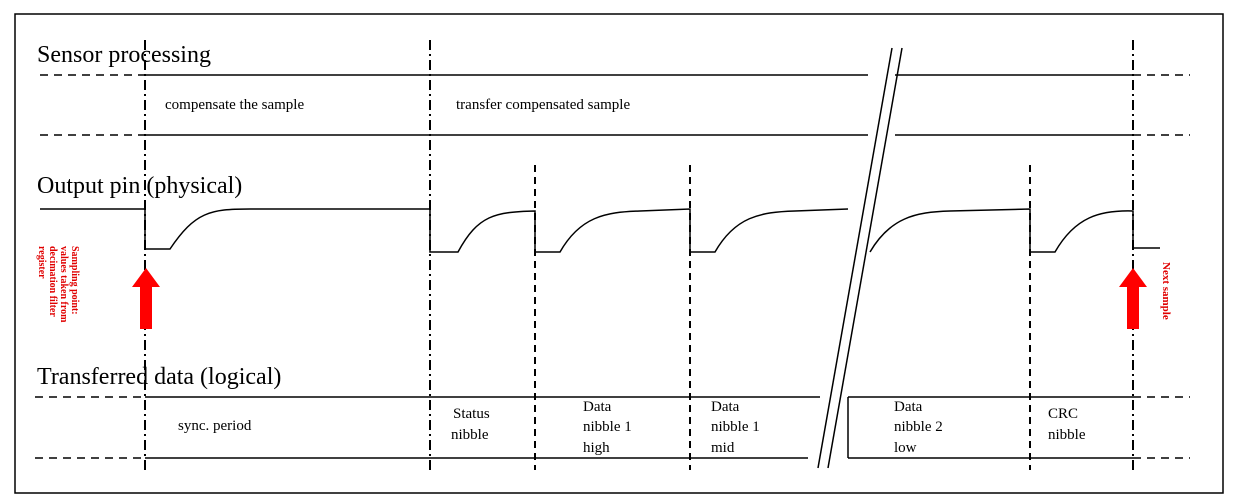 This screenshot has width=1239, height=497. What do you see at coordinates (234, 105) in the screenshot?
I see `compensate-sample-label: compensate the sample` at bounding box center [234, 105].